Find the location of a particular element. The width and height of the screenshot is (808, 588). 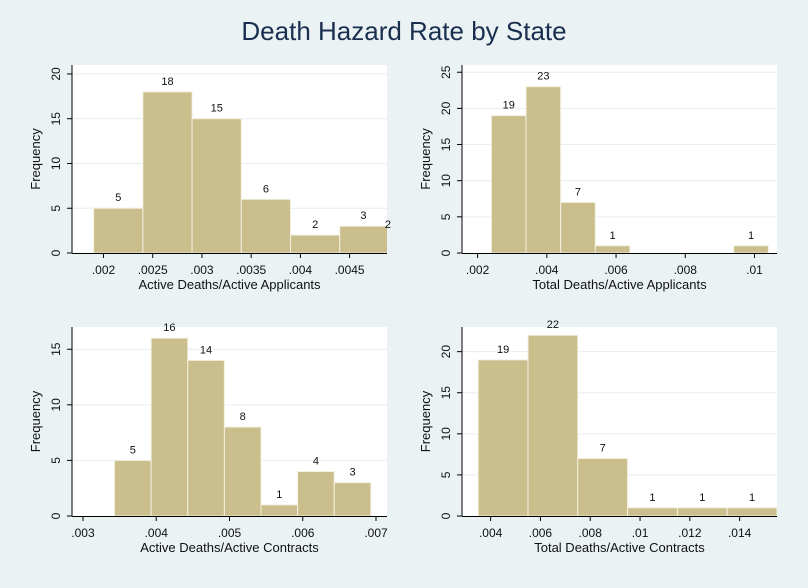

x-tick-label: .005 is located at coordinates (230, 533).